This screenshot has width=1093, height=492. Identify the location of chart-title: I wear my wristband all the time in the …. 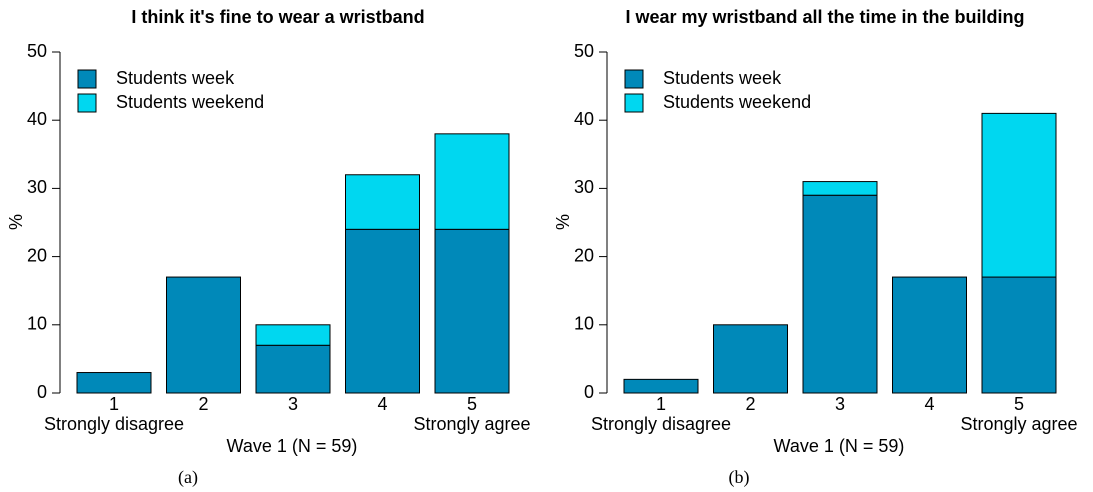
(824, 17).